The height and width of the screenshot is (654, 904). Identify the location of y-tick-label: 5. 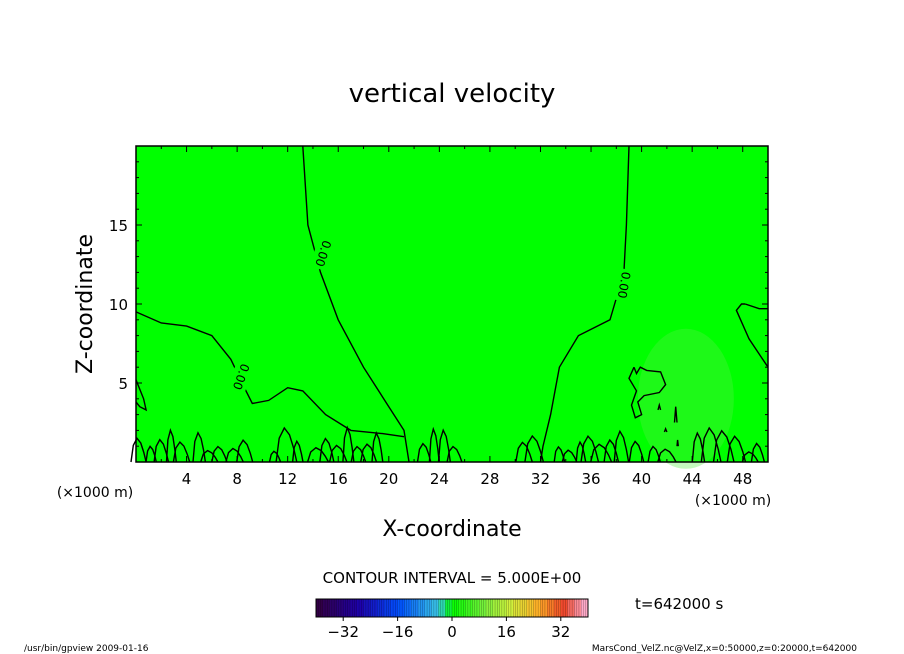
(123, 384).